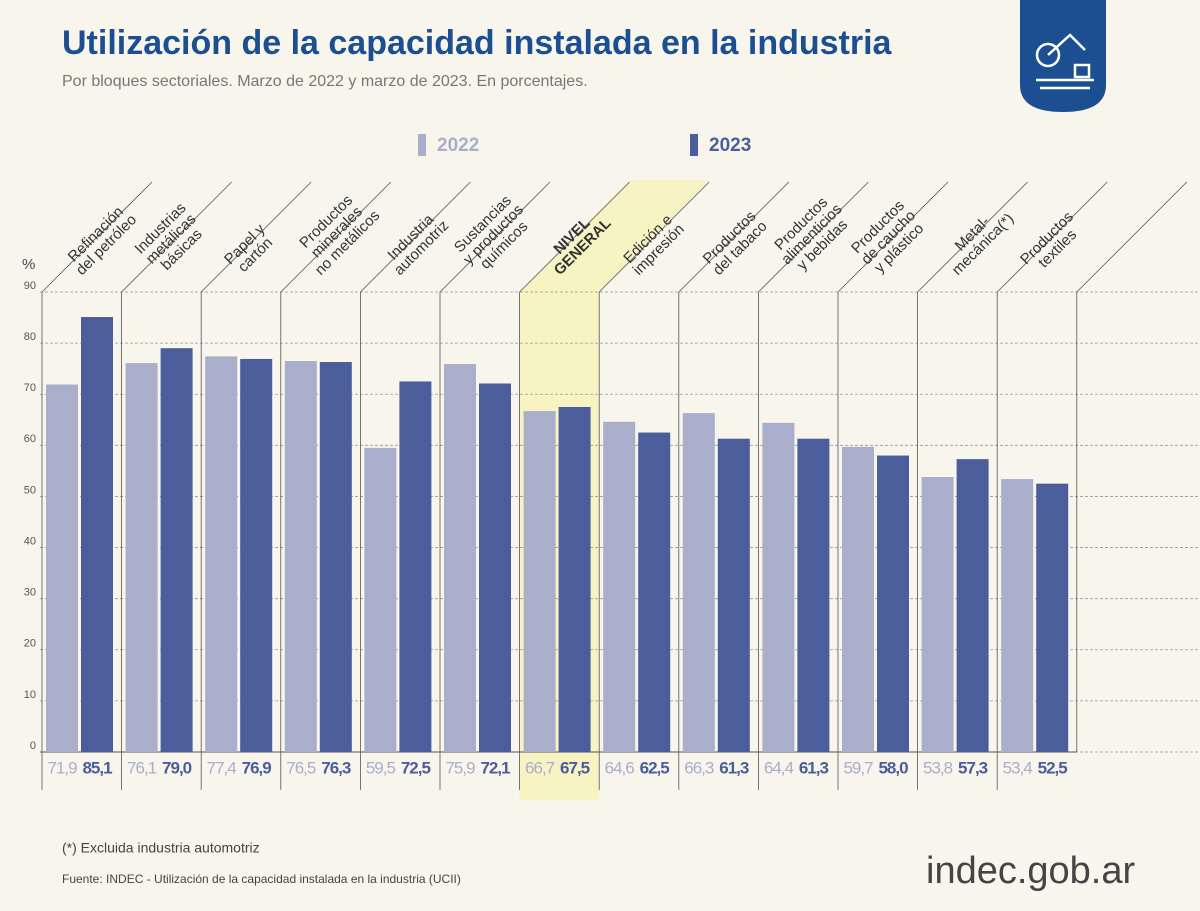  I want to click on value-label: 58,0, so click(893, 767).